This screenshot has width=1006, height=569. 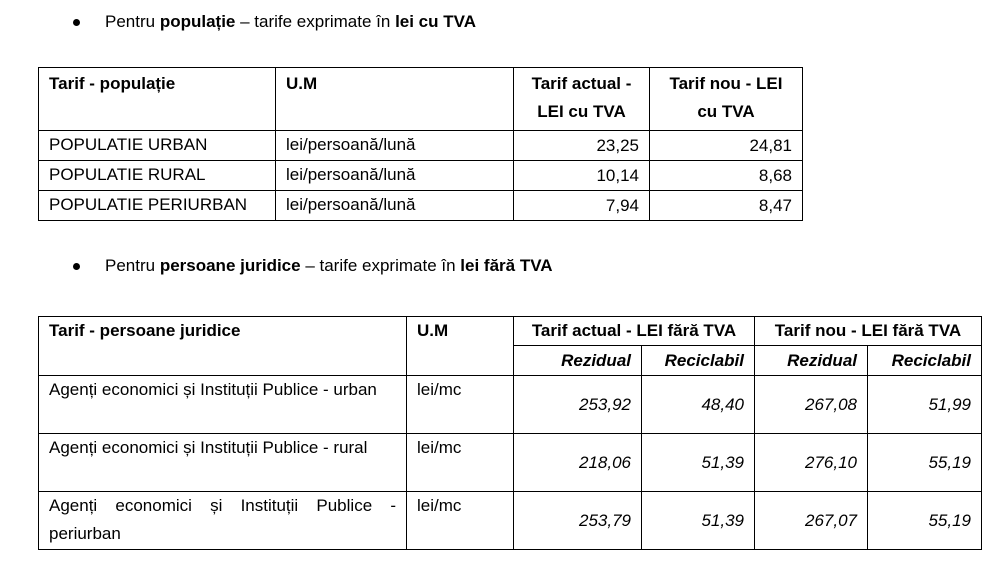 What do you see at coordinates (230, 265) in the screenshot?
I see `bullet-bold-subject: persoane juridice` at bounding box center [230, 265].